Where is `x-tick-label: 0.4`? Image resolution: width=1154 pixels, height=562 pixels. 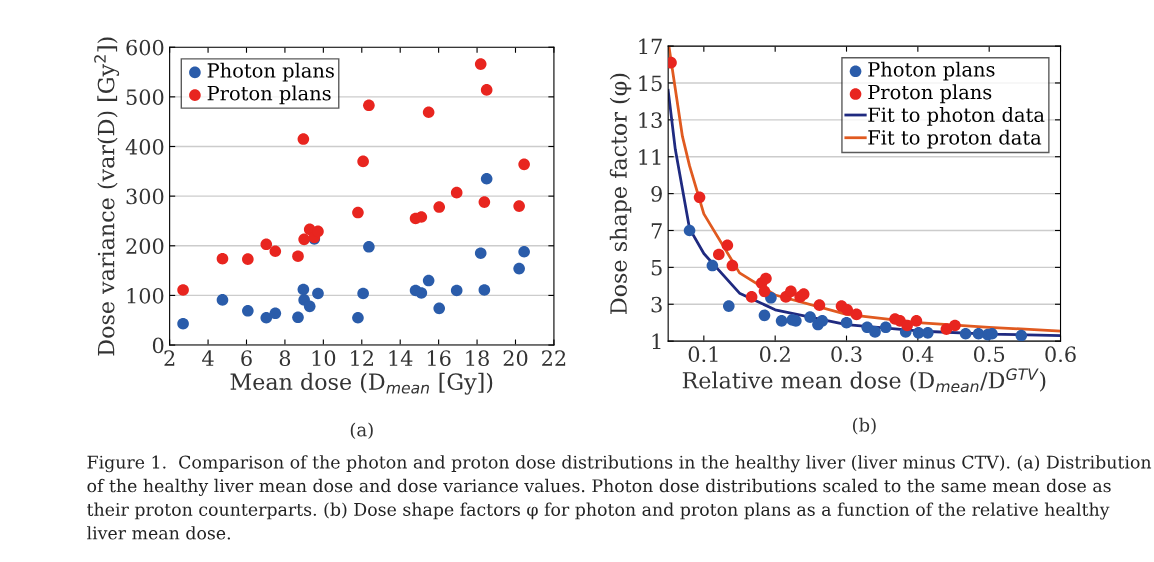
x-tick-label: 0.4 is located at coordinates (918, 354).